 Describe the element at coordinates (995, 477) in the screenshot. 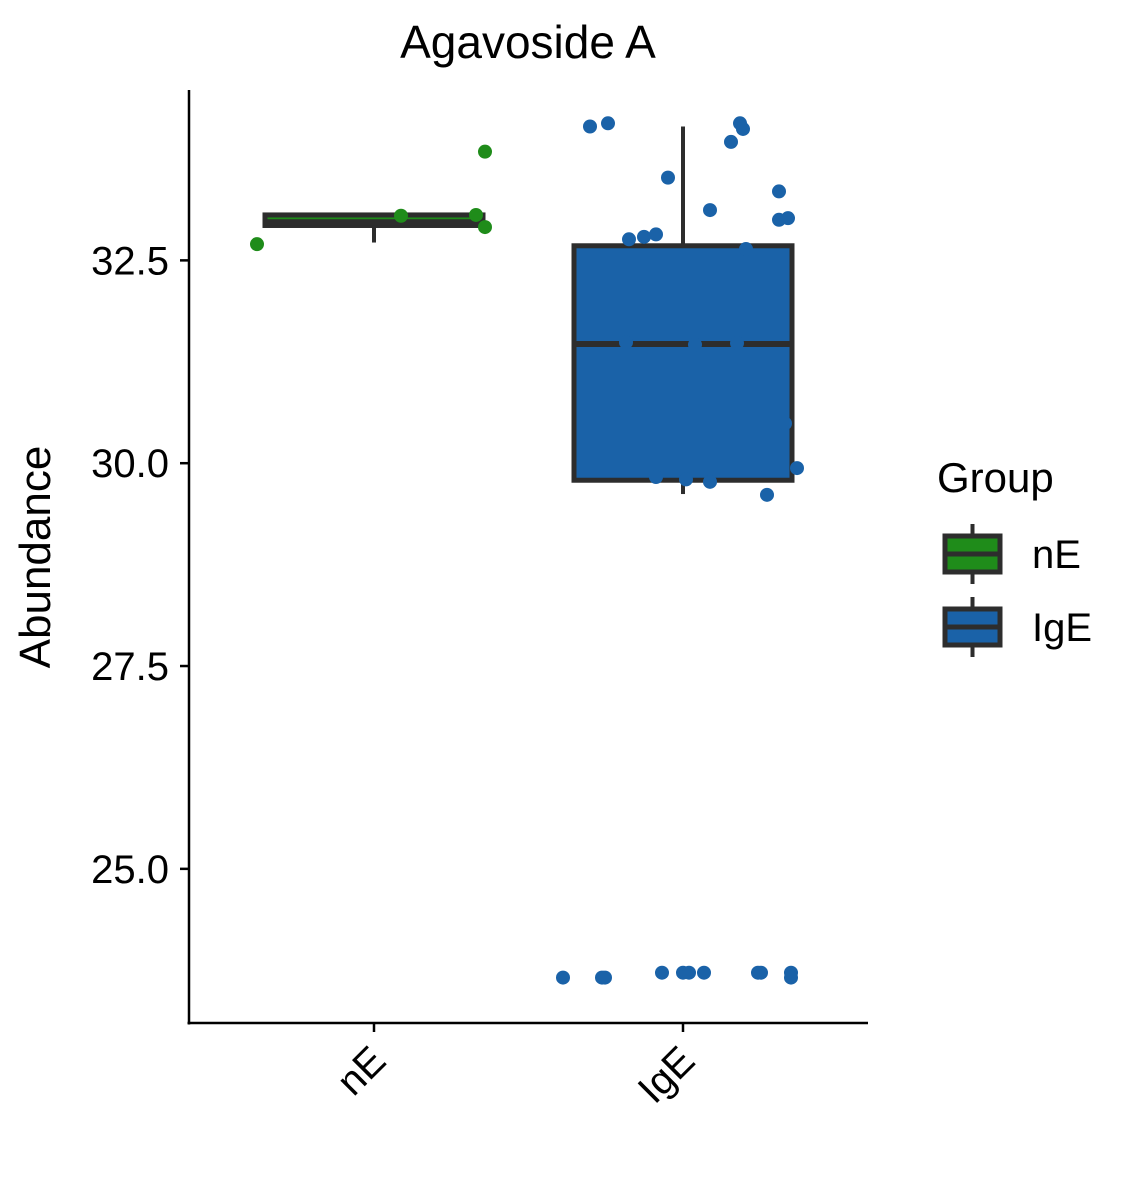

I see `legend-title: Group` at that location.